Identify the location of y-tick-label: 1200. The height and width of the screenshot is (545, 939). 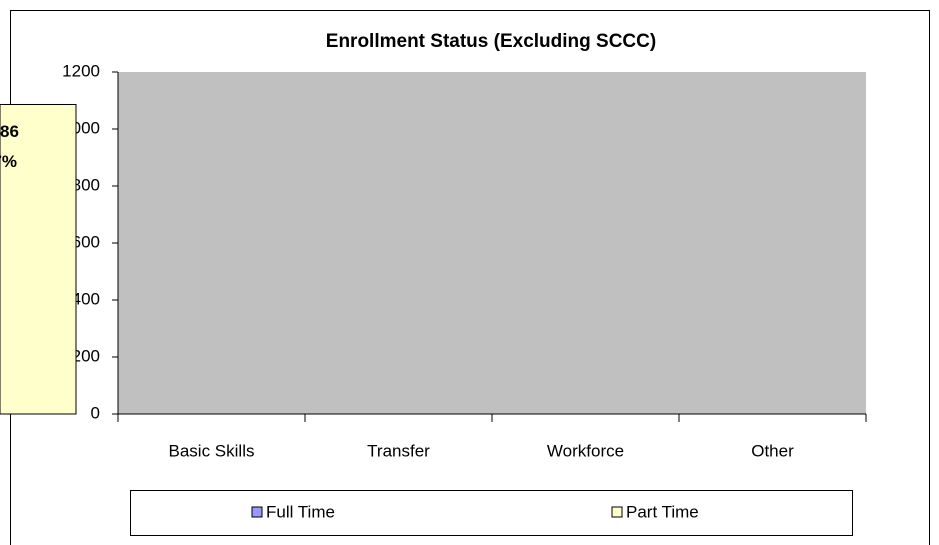
(81, 70).